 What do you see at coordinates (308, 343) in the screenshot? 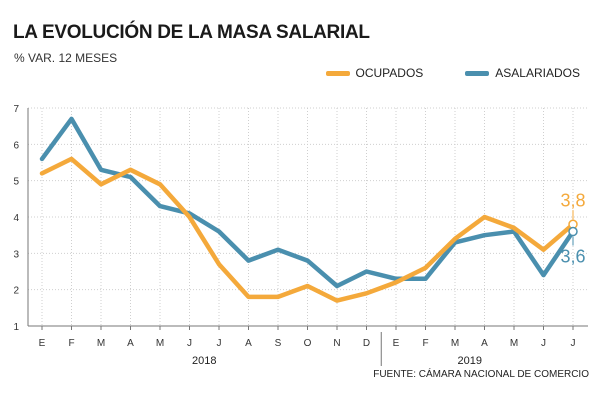
I see `x-tick-label: O` at bounding box center [308, 343].